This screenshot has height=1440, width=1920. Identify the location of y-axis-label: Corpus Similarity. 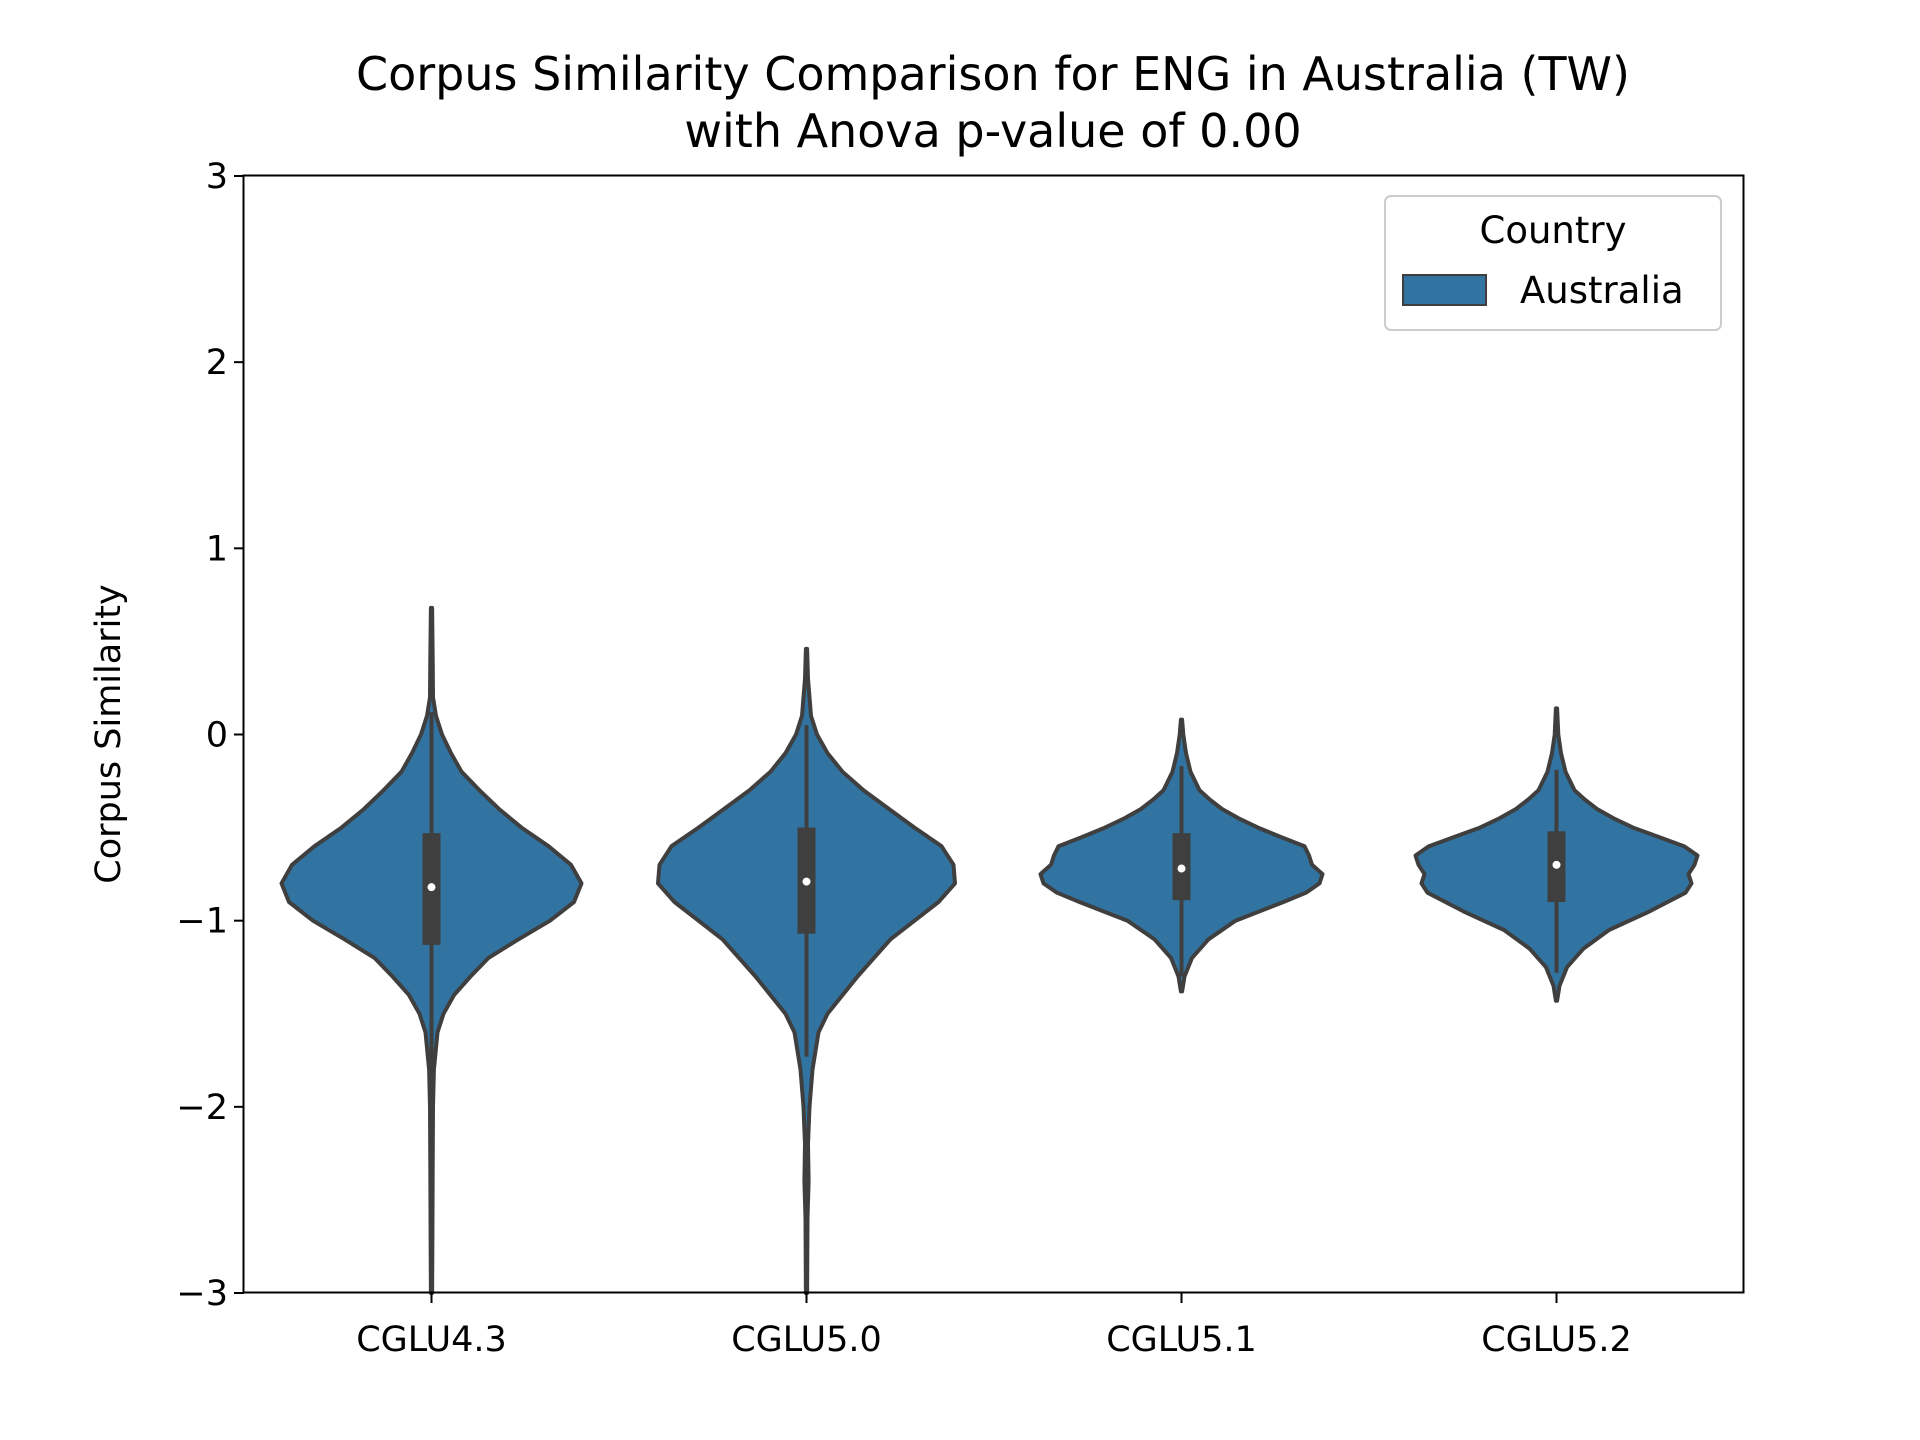
(109, 733).